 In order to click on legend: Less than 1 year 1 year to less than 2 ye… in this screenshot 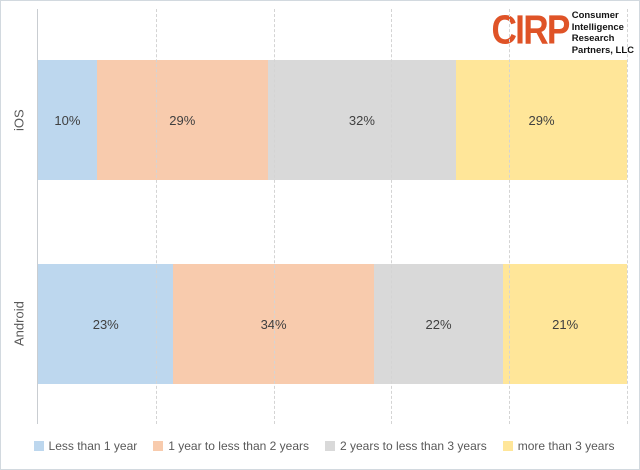, I will do `click(324, 446)`.